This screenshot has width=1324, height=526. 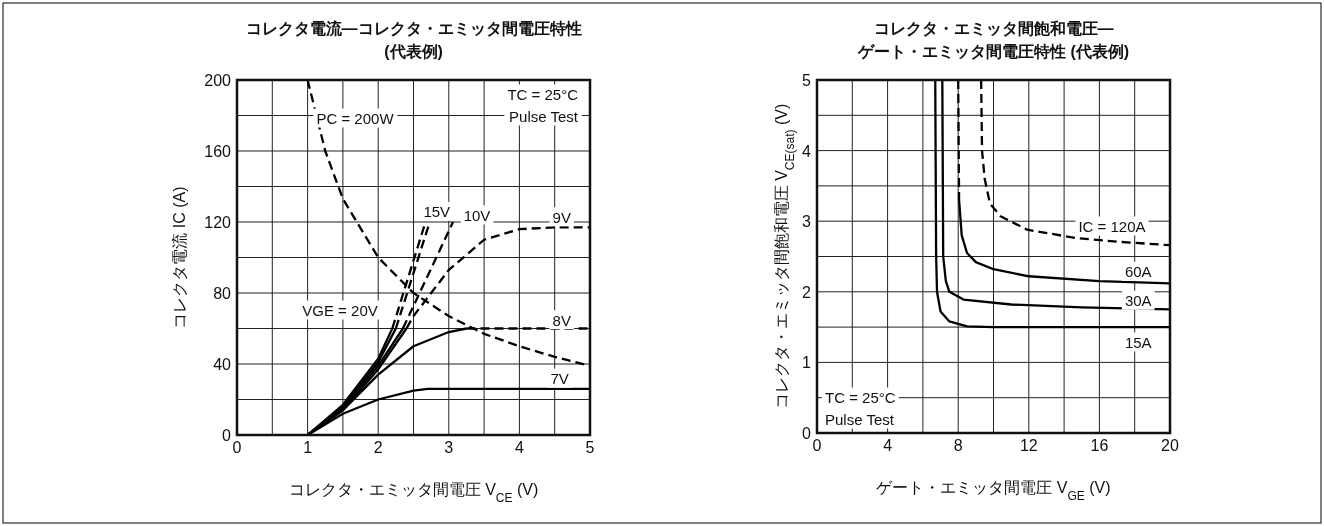 I want to click on annotation: 7V, so click(x=559, y=378).